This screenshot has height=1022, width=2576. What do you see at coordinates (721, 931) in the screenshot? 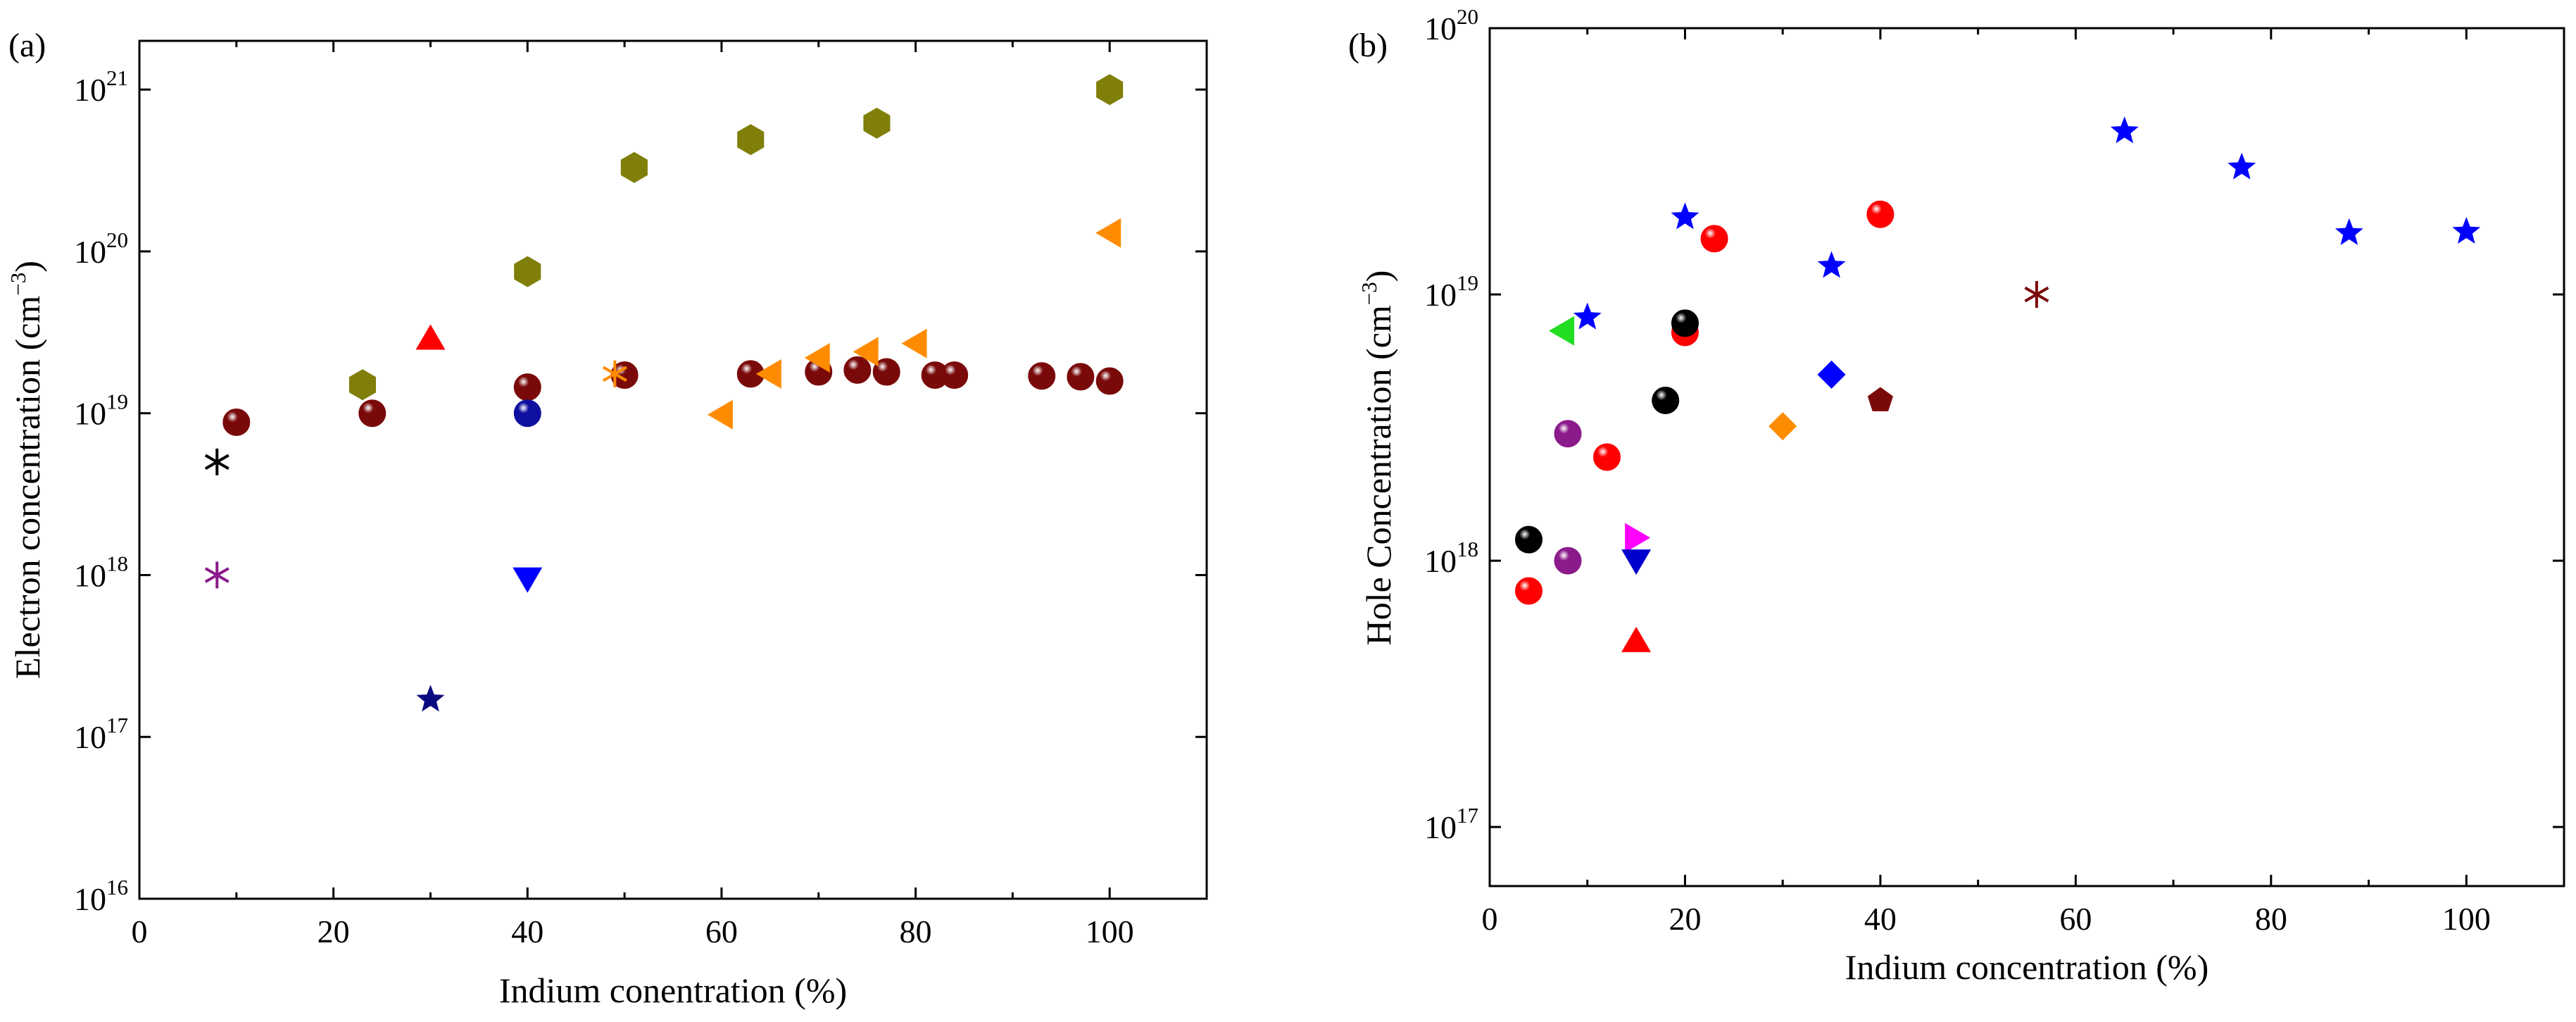
I see `panel-a-x-tick-label: 60` at bounding box center [721, 931].